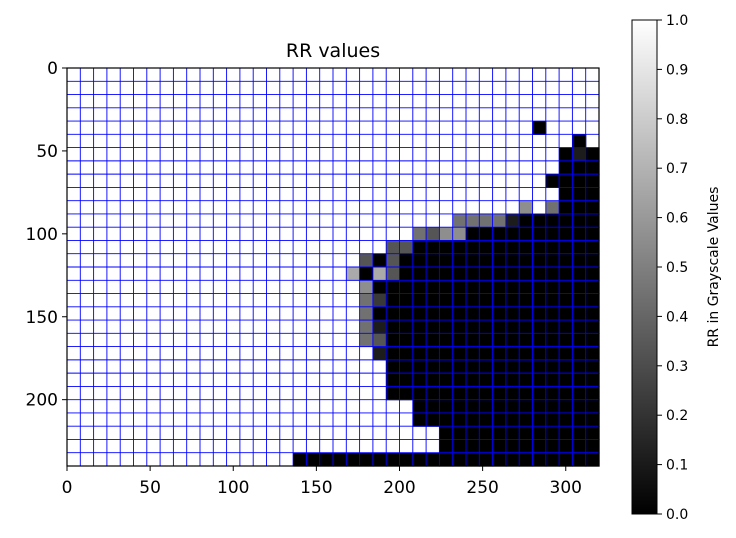 The height and width of the screenshot is (538, 736). What do you see at coordinates (677, 219) in the screenshot?
I see `colorbar-tick-label: 0.6` at bounding box center [677, 219].